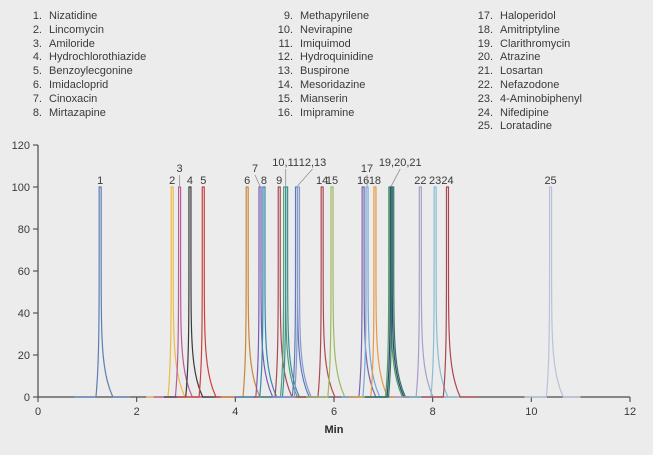 This screenshot has width=653, height=455. I want to click on legend-item-name: Mesoridazine, so click(333, 84).